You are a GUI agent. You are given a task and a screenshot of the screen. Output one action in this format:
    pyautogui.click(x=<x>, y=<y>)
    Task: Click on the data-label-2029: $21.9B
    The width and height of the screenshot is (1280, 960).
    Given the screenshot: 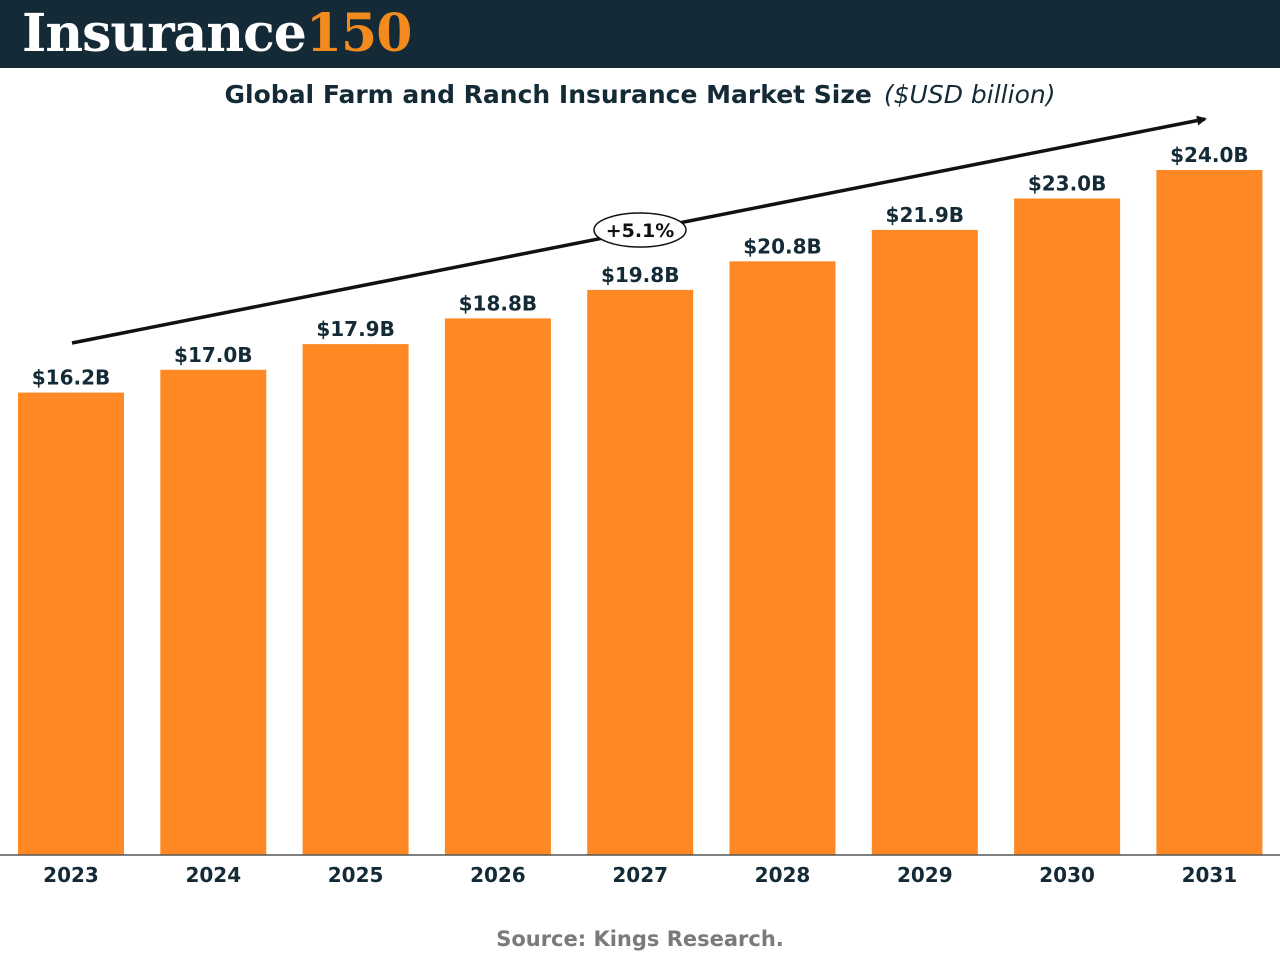 What is the action you would take?
    pyautogui.click(x=925, y=215)
    